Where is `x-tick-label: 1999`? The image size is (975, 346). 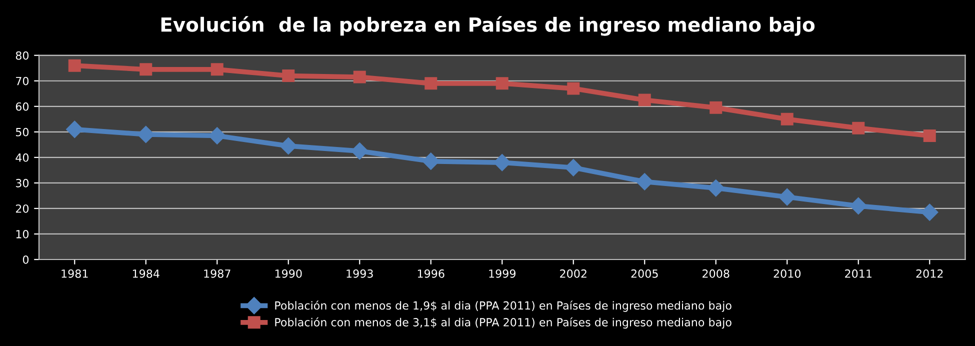 x-tick-label: 1999 is located at coordinates (502, 273).